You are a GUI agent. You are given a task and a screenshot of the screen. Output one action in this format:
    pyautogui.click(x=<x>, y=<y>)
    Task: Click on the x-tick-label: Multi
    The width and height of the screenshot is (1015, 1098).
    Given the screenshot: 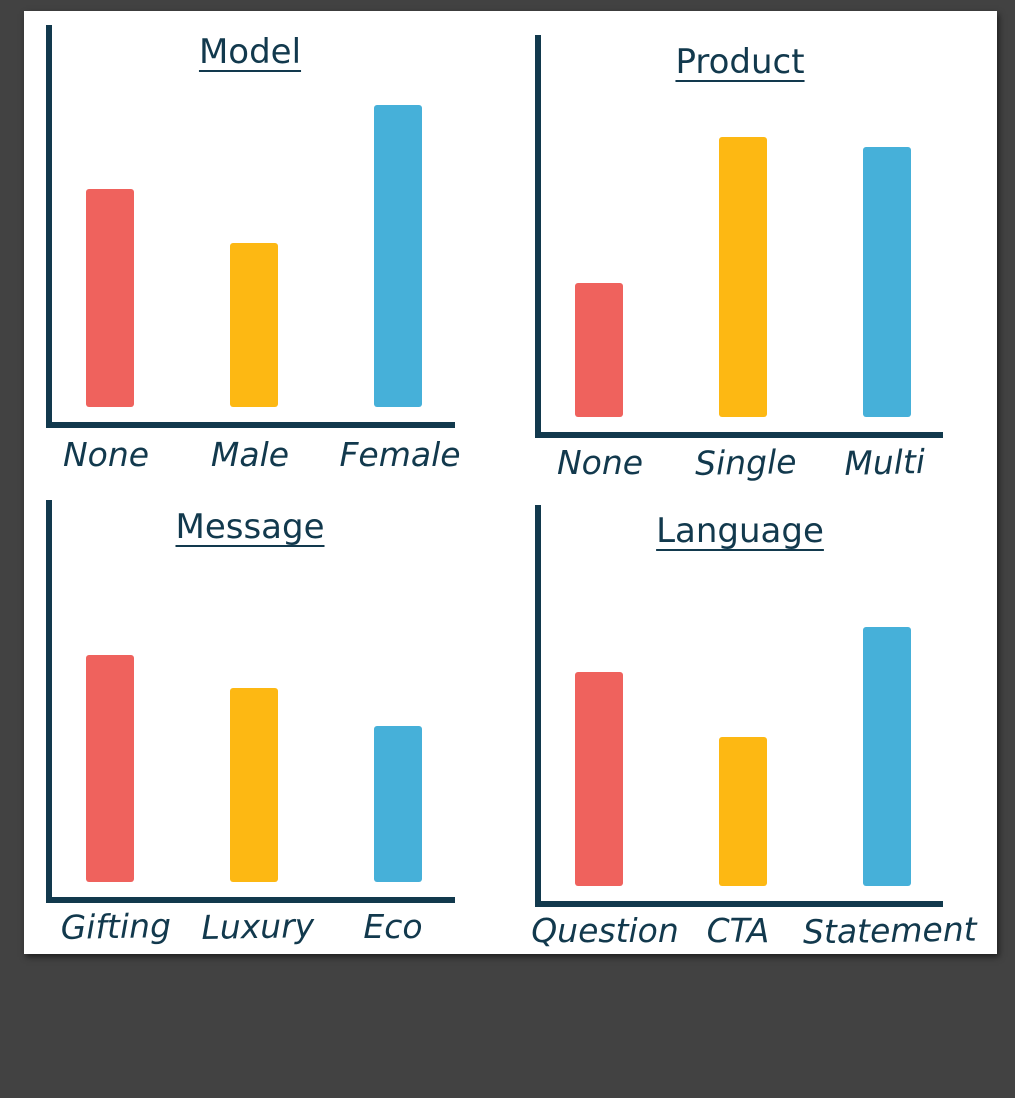 What is the action you would take?
    pyautogui.click(x=885, y=462)
    